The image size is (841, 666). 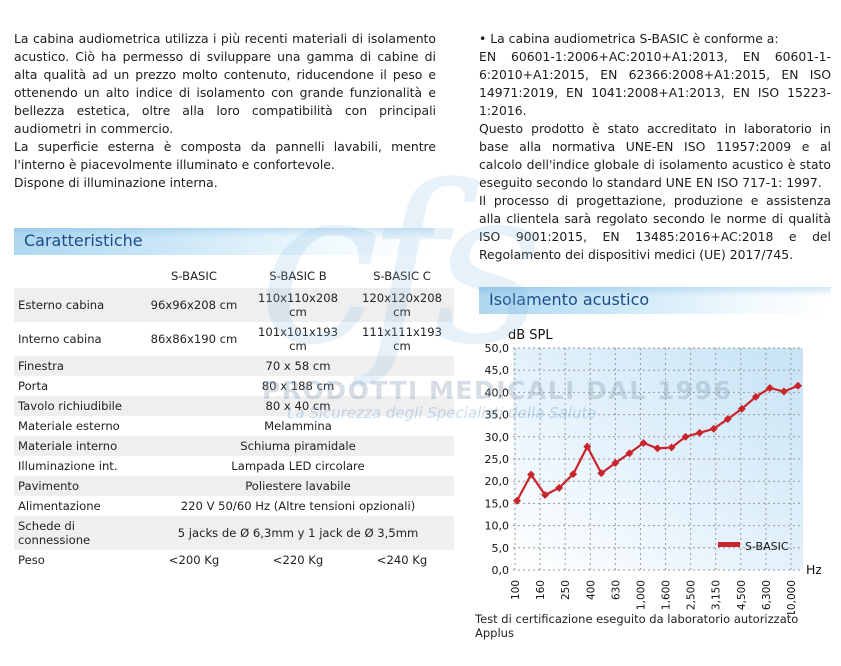 I want to click on x-tick-label: 4,500, so click(x=742, y=595).